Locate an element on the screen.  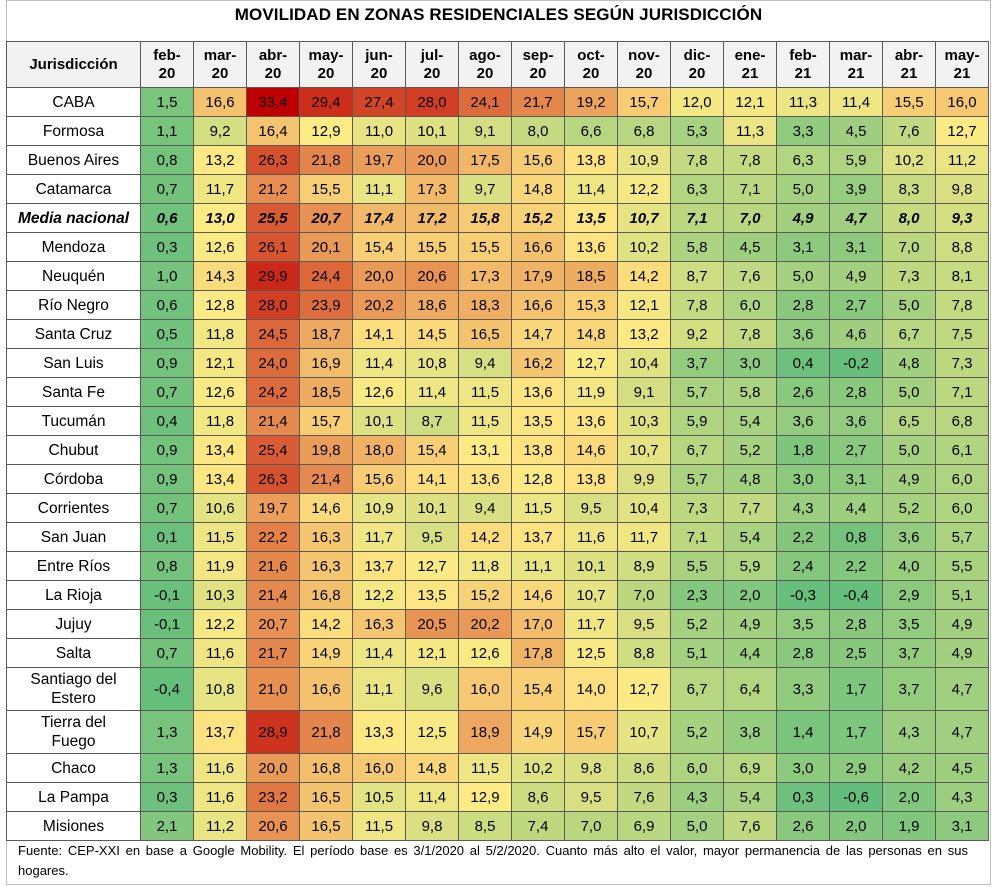
jurisdiction-label: Santa Cruz is located at coordinates (73, 334).